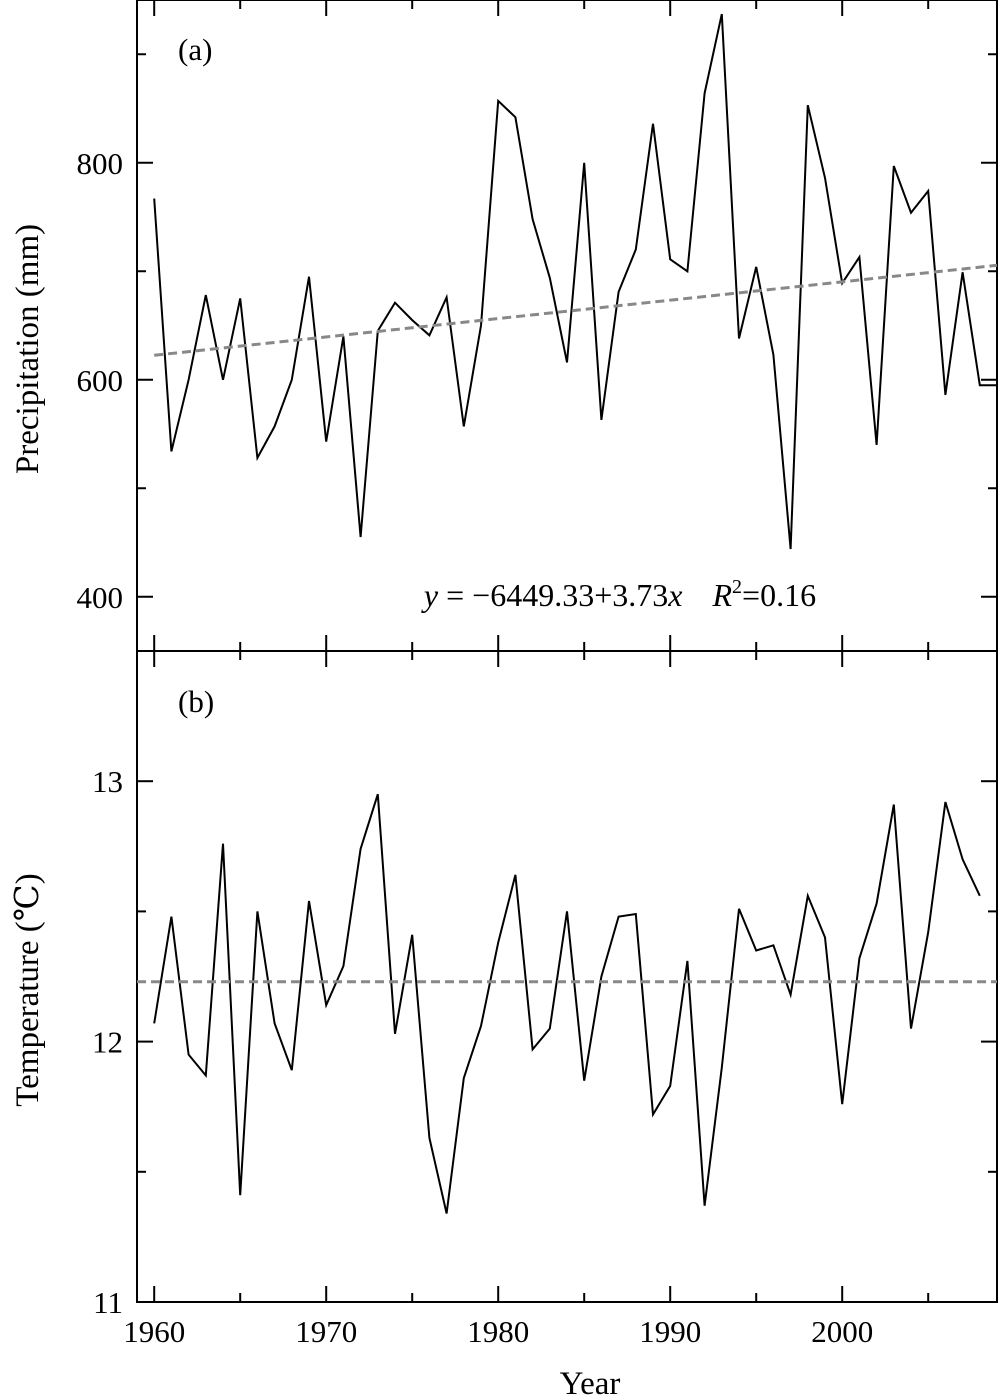  Describe the element at coordinates (107, 781) in the screenshot. I see `y-tick-label: 13` at that location.